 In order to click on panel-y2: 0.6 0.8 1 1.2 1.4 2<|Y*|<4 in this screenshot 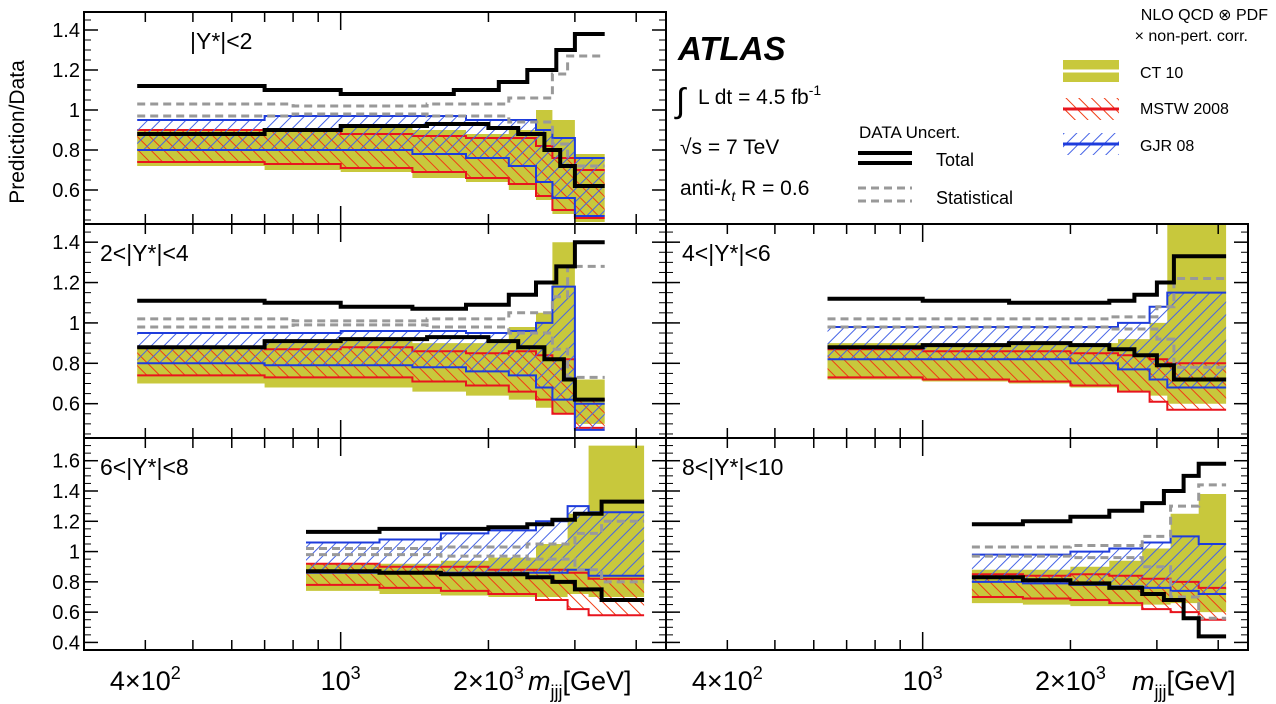, I will do `click(359, 331)`.